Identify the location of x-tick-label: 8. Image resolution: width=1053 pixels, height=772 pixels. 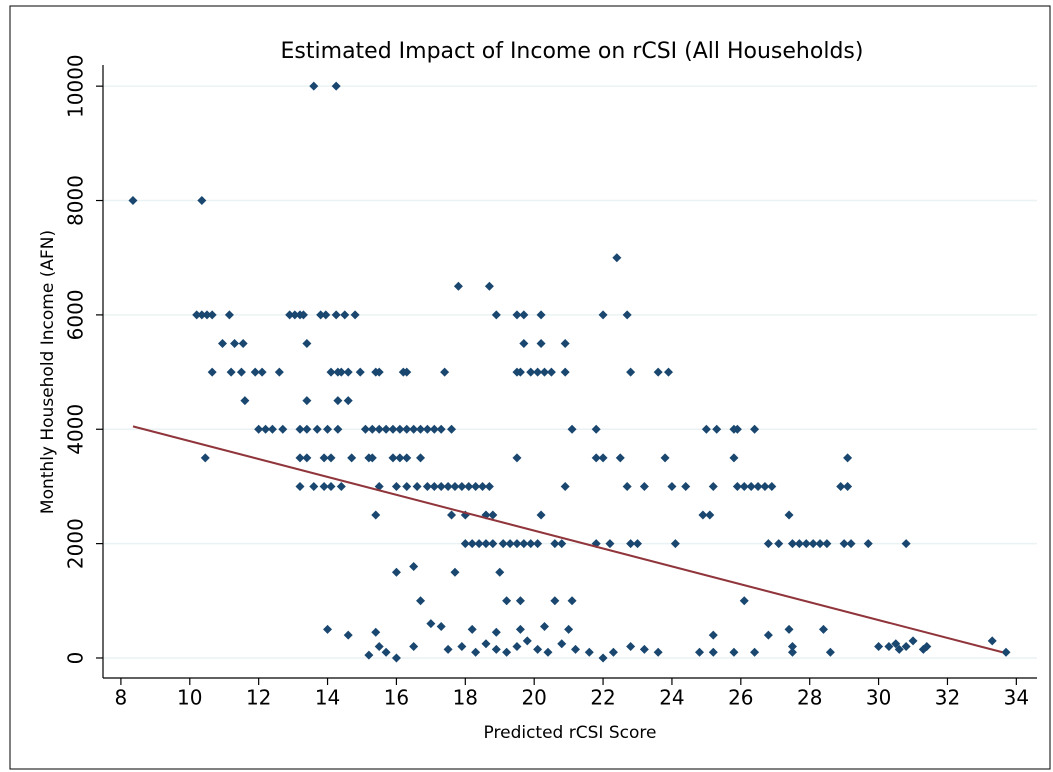
(121, 698).